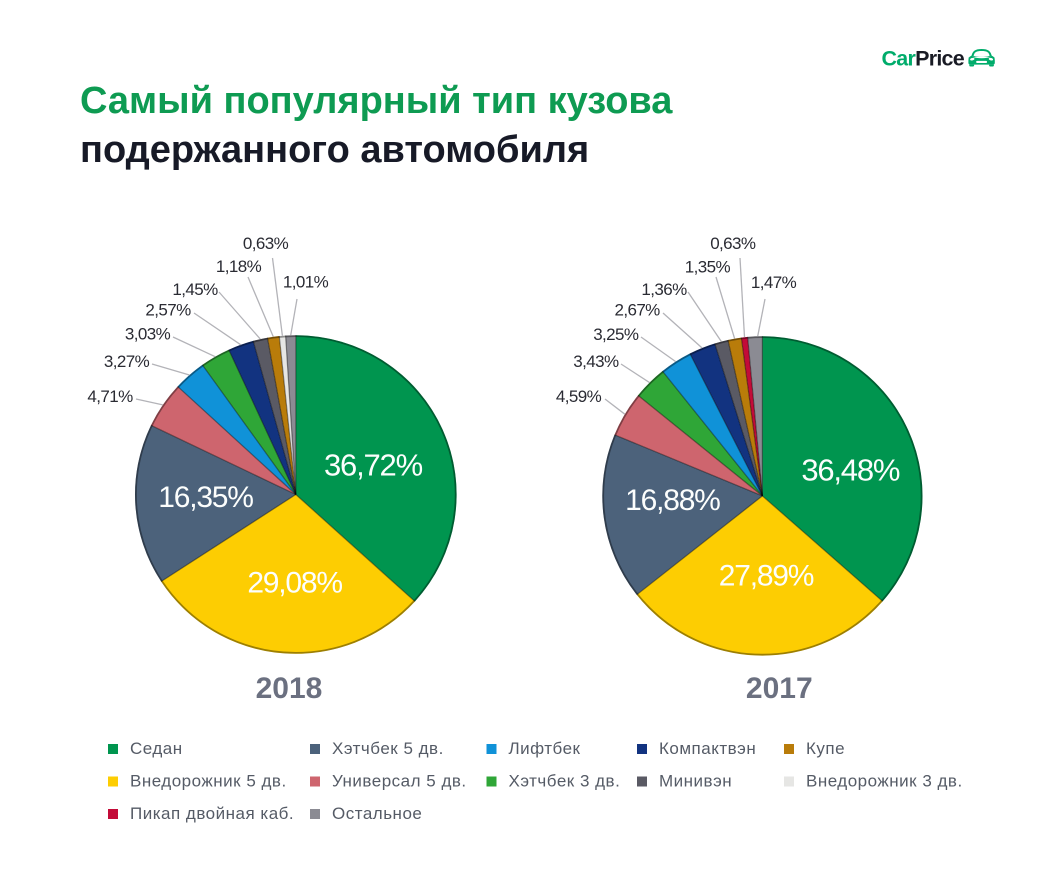  Describe the element at coordinates (168, 310) in the screenshot. I see `svg-text: 2,57%` at that location.